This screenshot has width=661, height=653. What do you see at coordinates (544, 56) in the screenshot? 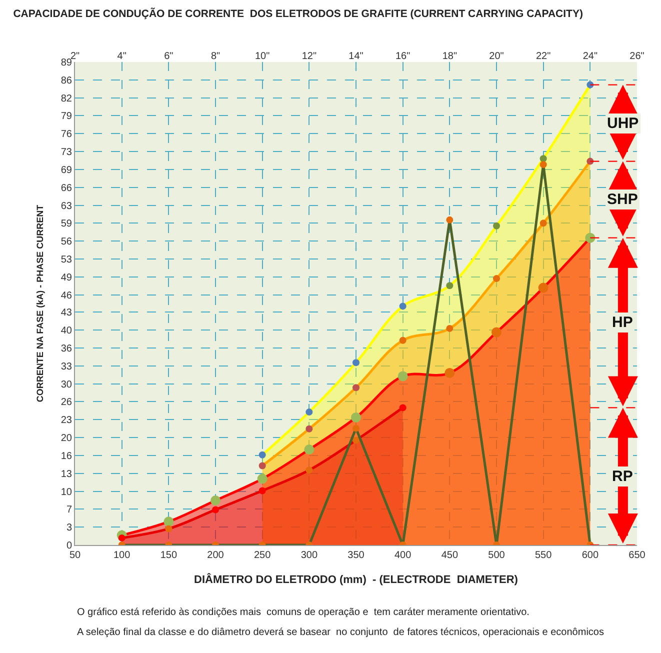
I see `x2-tick-label: 22"` at bounding box center [544, 56].